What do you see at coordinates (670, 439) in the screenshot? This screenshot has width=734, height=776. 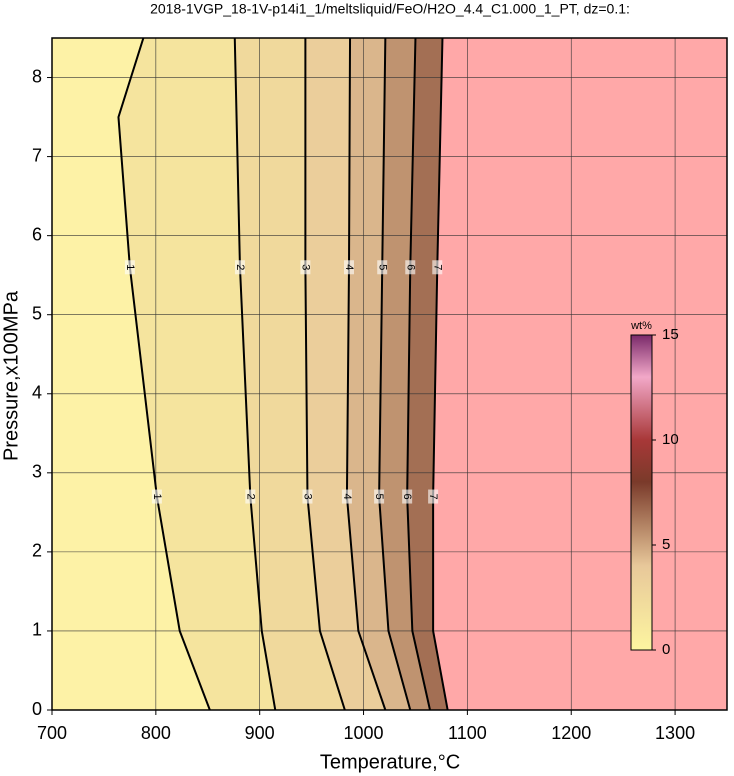 I see `colorbar-tick-label: 10` at bounding box center [670, 439].